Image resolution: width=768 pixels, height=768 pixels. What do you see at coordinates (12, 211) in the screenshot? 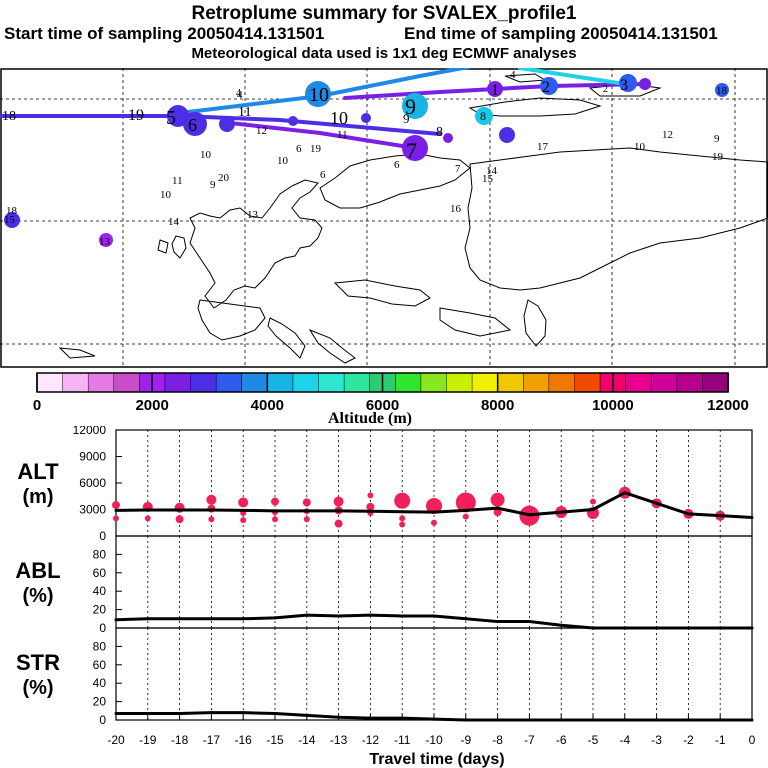
I see `label-18c: 18` at bounding box center [12, 211].